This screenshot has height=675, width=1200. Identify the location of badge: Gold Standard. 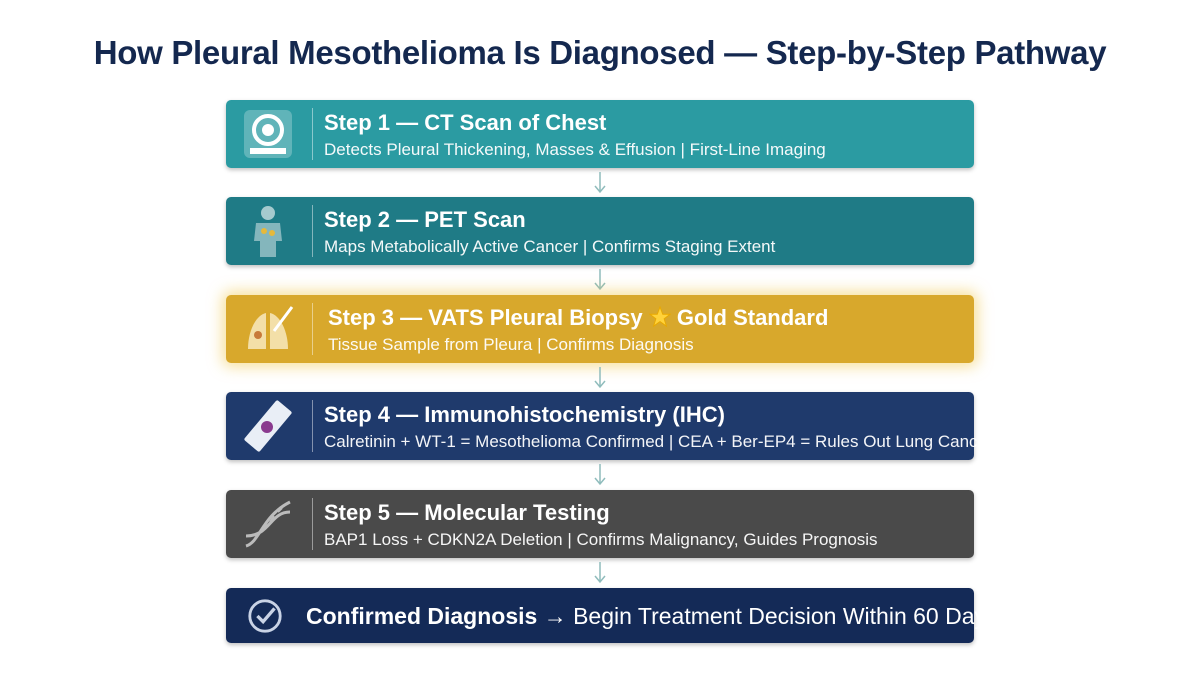
(752, 317).